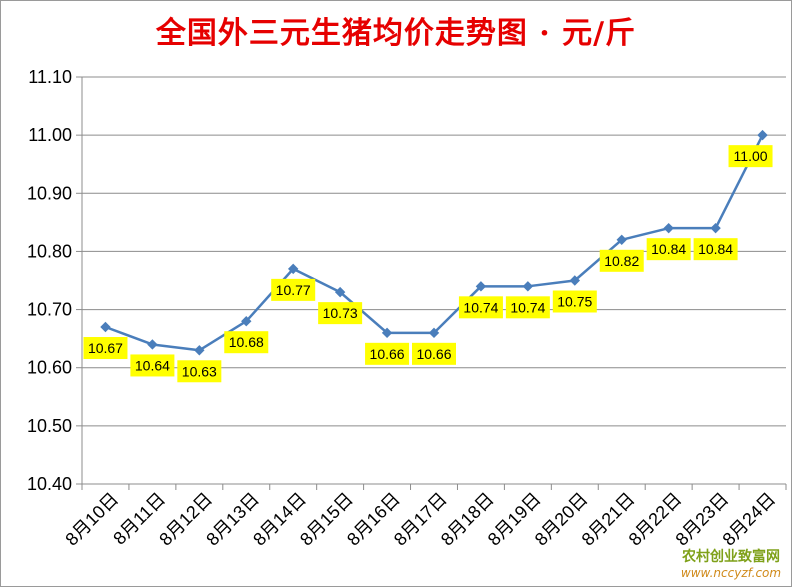 The image size is (792, 587). I want to click on watermark-text: 农村创业致富网, so click(731, 557).